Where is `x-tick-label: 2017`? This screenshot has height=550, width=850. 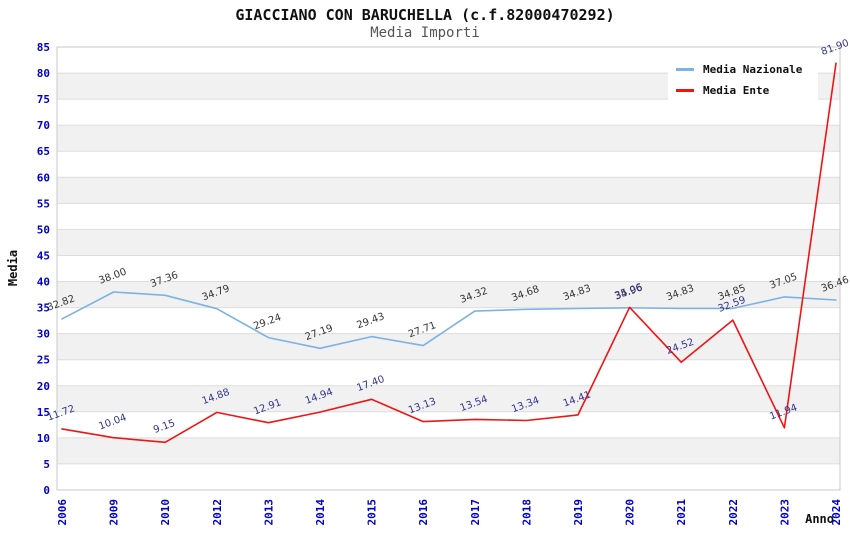 x-tick-label: 2017 is located at coordinates (475, 512).